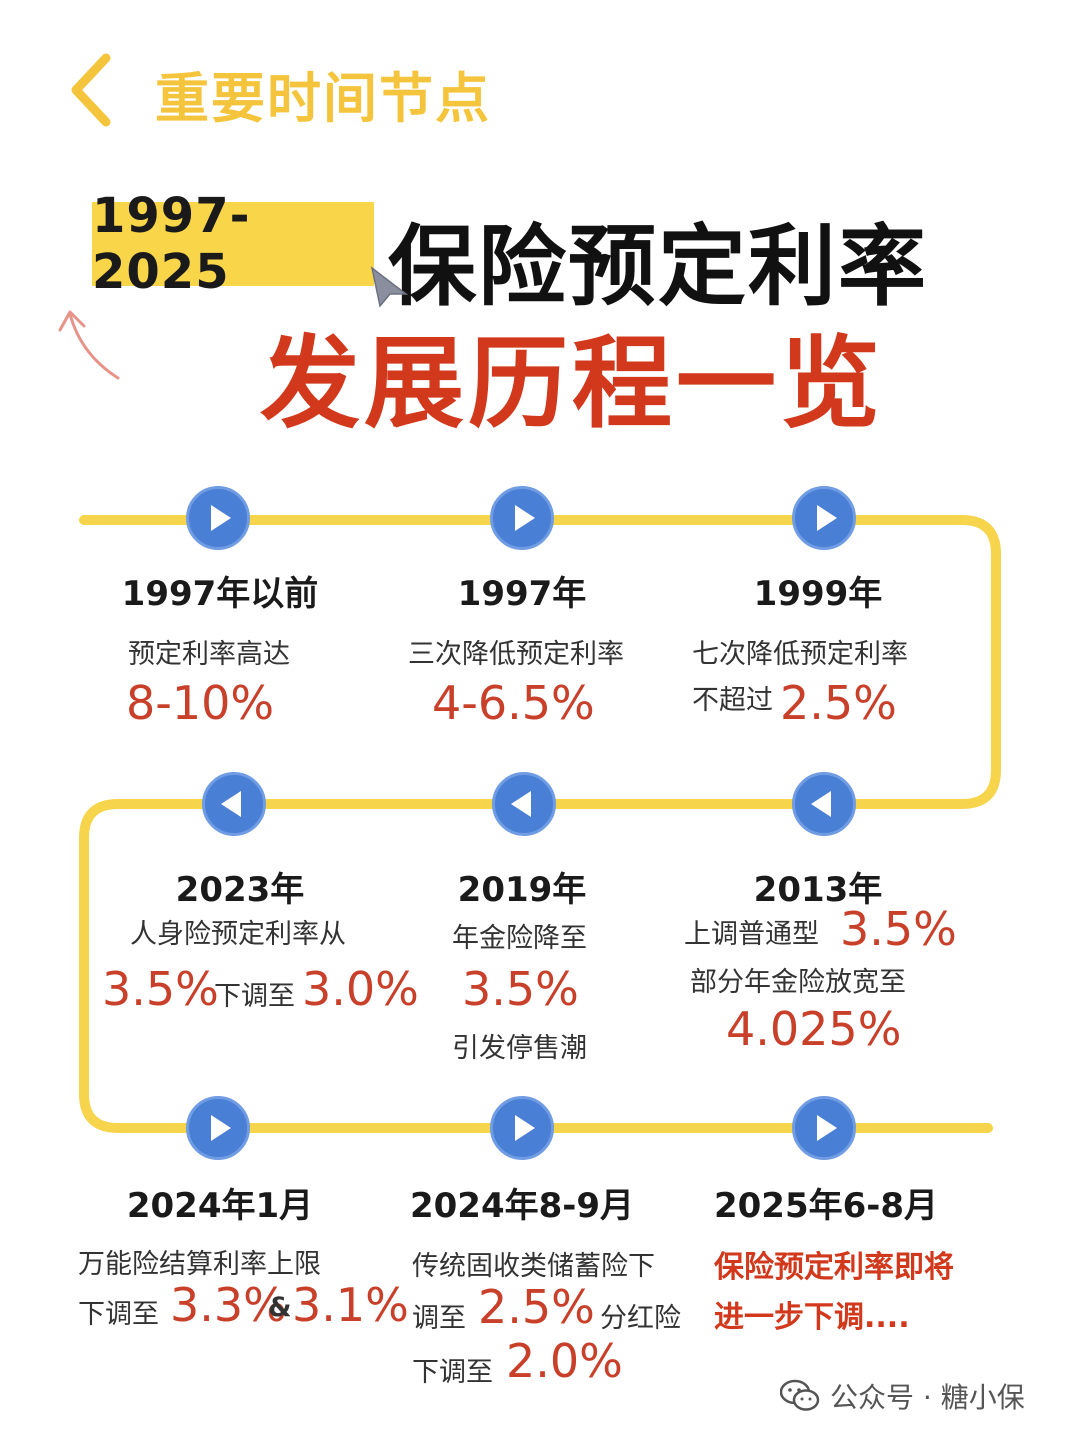  I want to click on milestone-7-prefix: 下调至, so click(118, 1314).